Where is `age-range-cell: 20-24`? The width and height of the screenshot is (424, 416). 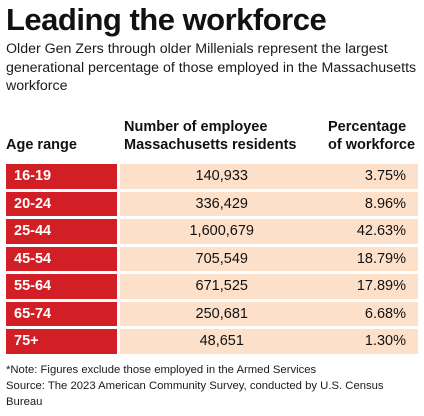 age-range-cell: 20-24 is located at coordinates (63, 204).